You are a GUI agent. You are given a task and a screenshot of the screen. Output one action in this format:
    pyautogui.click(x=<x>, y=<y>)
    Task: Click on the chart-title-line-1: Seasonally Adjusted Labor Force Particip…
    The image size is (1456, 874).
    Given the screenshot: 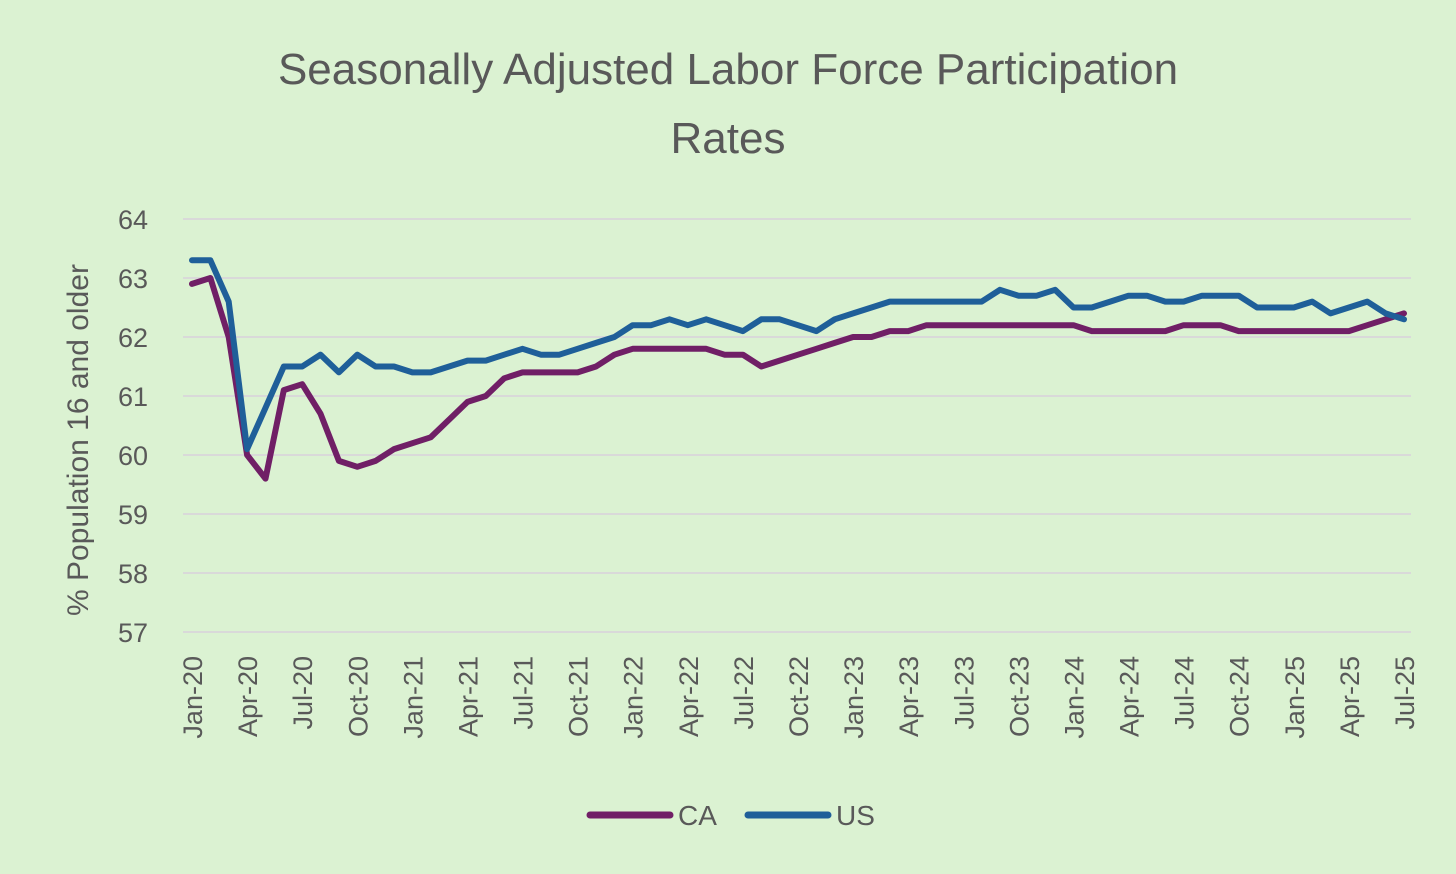 What is the action you would take?
    pyautogui.click(x=728, y=69)
    